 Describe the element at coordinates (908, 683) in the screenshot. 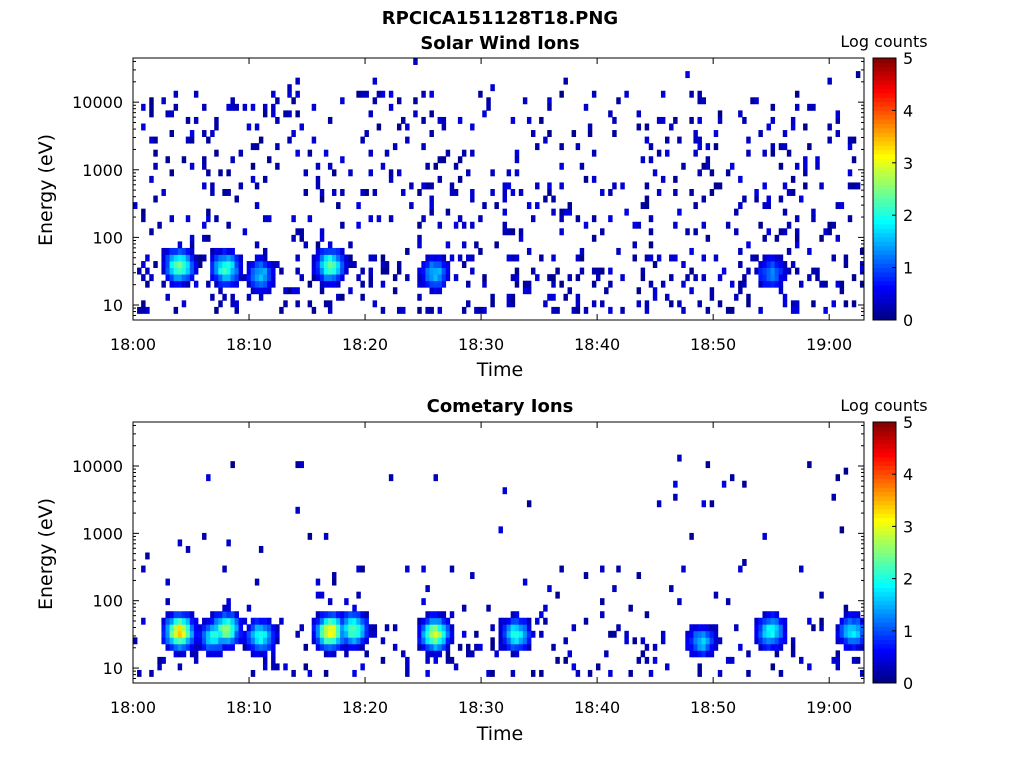

I see `colorbar-tick-label: 0` at that location.